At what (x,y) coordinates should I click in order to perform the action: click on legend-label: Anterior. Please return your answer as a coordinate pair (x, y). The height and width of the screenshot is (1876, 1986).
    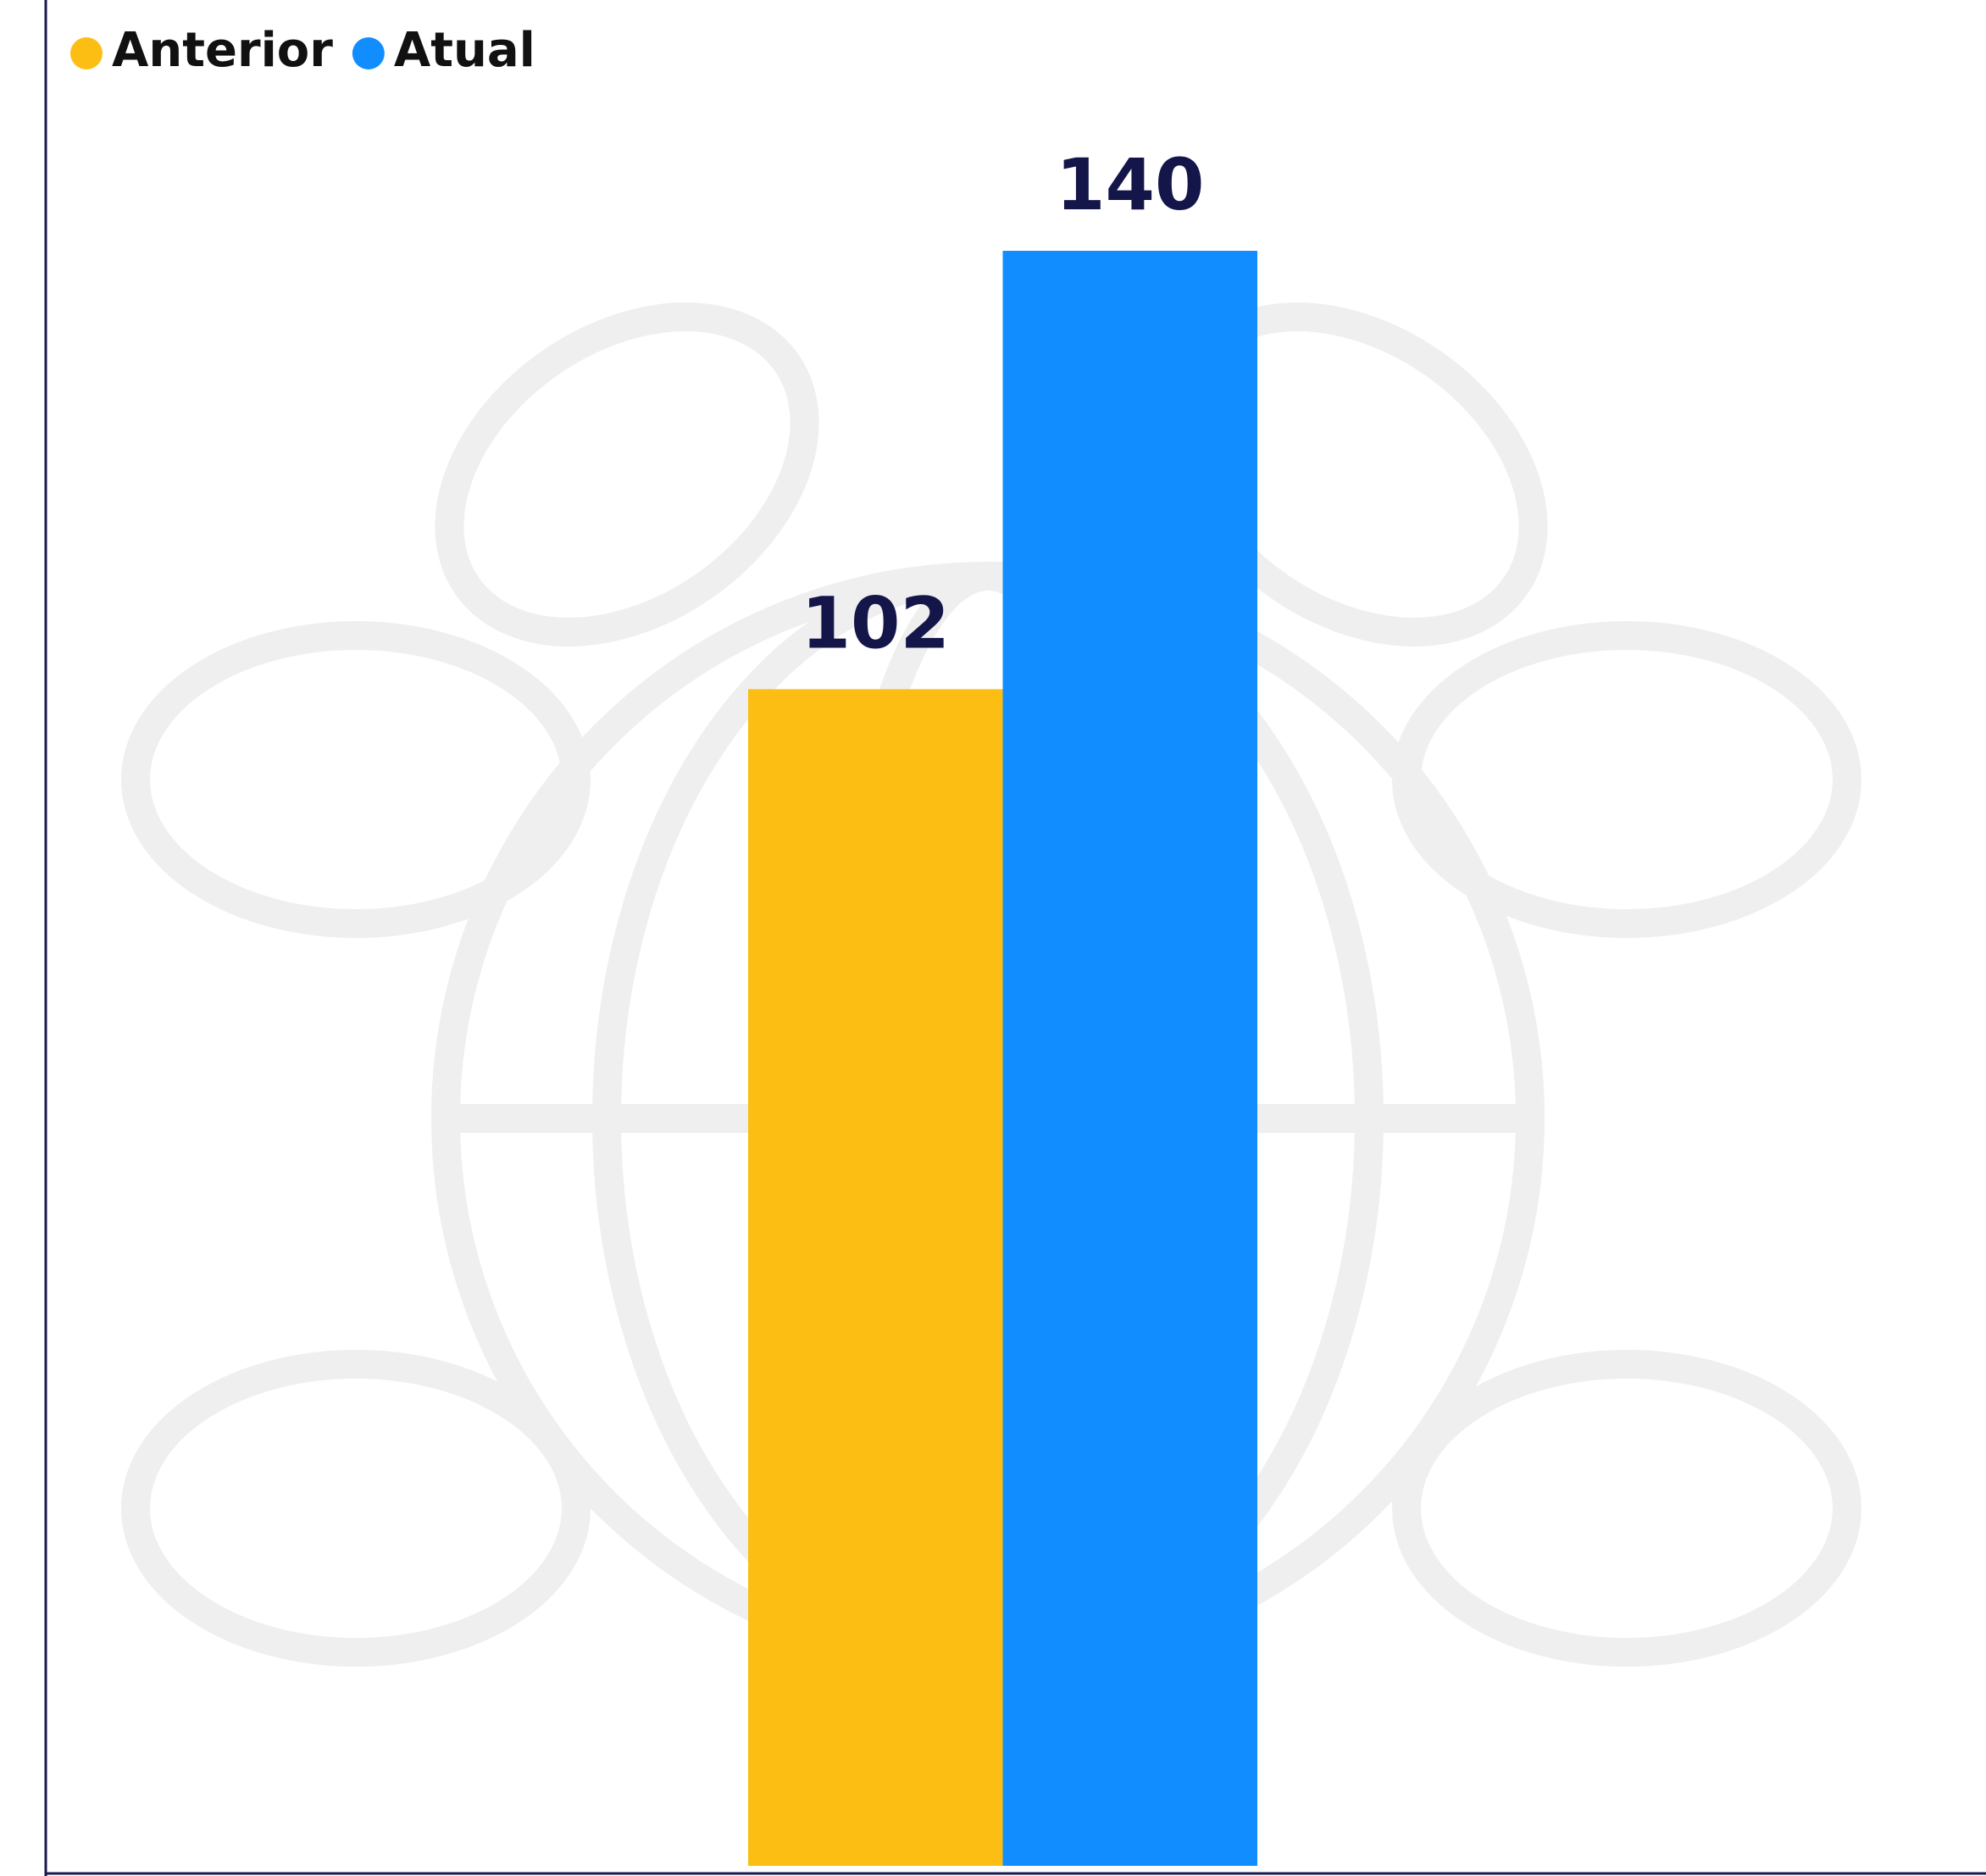
    Looking at the image, I should click on (223, 50).